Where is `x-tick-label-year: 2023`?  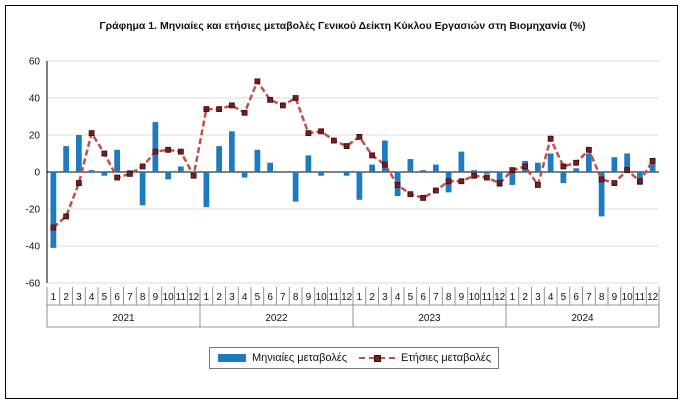 x-tick-label-year: 2023 is located at coordinates (429, 318).